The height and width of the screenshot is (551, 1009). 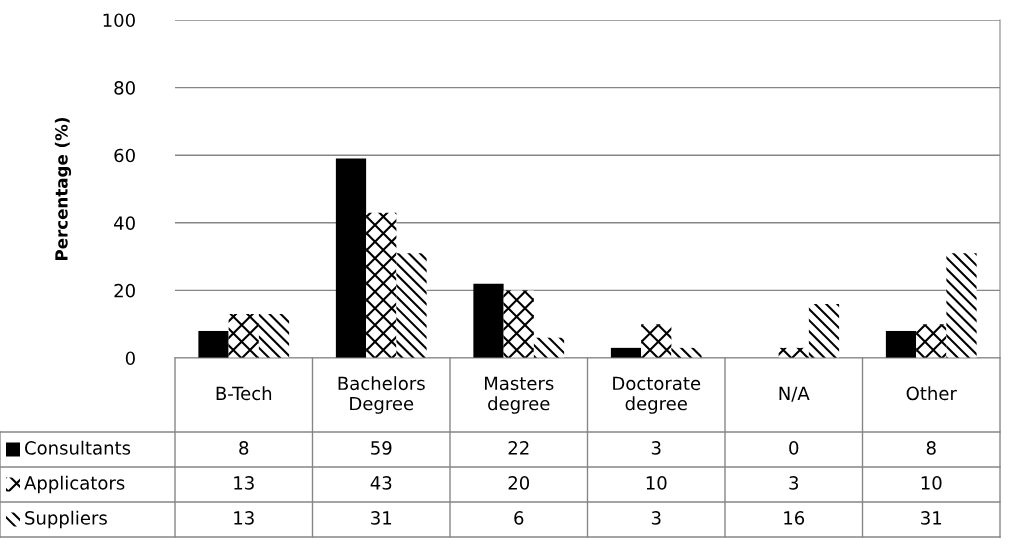 What do you see at coordinates (519, 395) in the screenshot?
I see `x-tick-label: Masters degree` at bounding box center [519, 395].